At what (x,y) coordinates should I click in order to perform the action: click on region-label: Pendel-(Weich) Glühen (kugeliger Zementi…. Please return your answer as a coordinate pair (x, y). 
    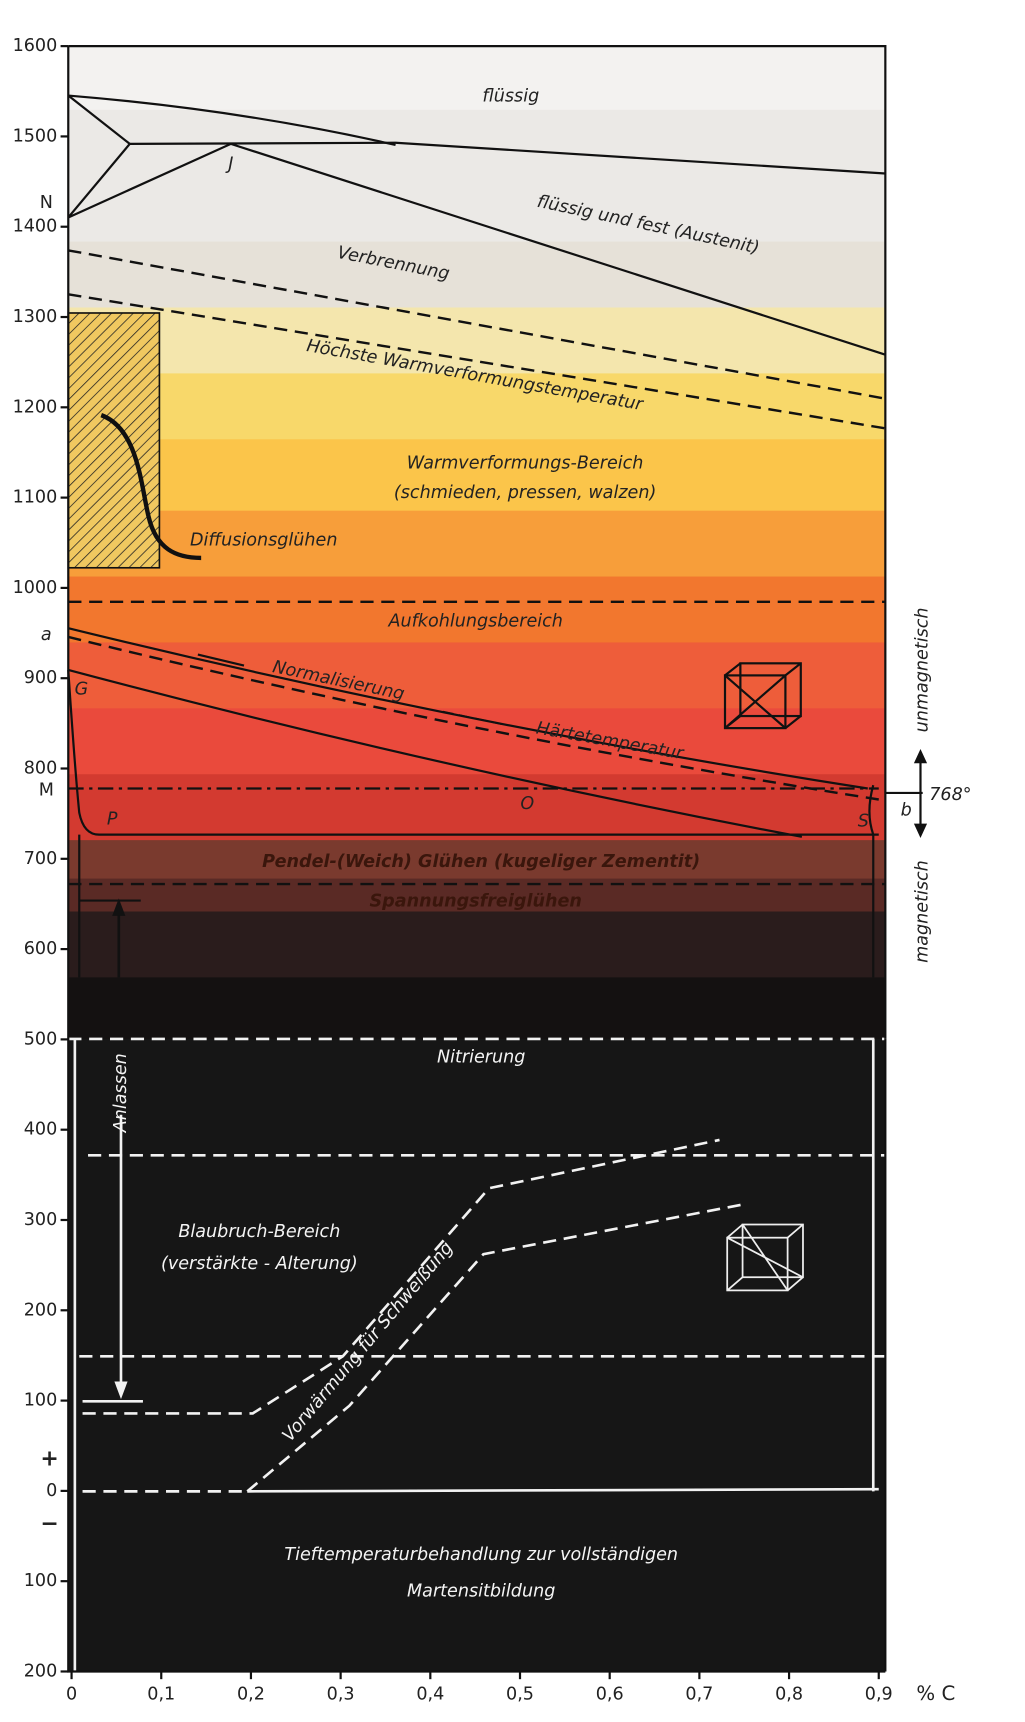
    Looking at the image, I should click on (481, 862).